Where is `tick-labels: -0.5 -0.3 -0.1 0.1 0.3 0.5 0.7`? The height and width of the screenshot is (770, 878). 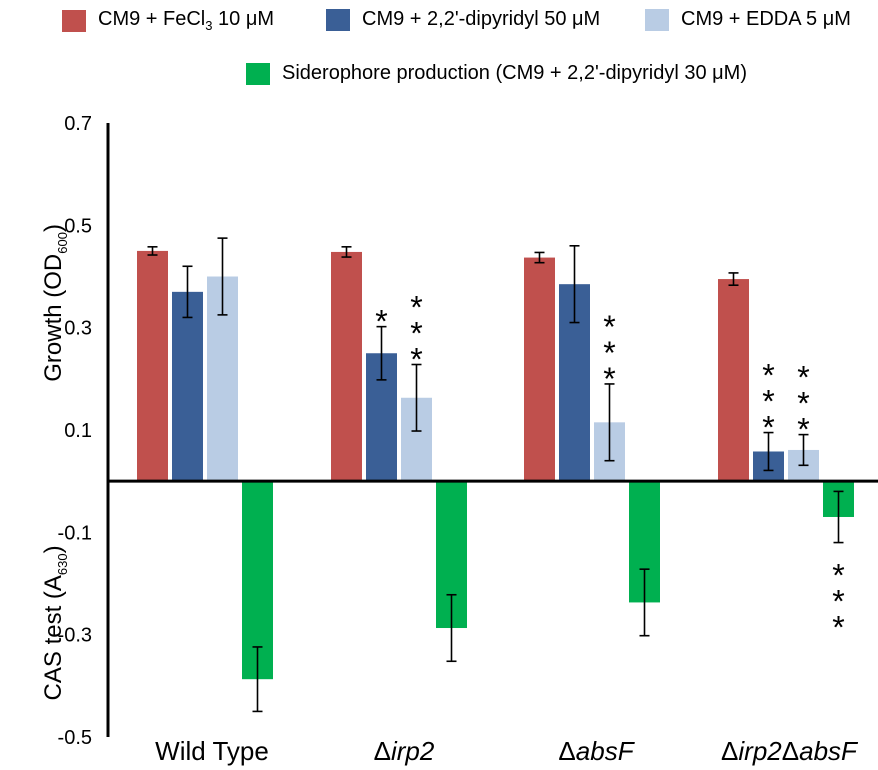
tick-labels: -0.5 -0.3 -0.1 0.1 0.3 0.5 0.7 is located at coordinates (75, 431).